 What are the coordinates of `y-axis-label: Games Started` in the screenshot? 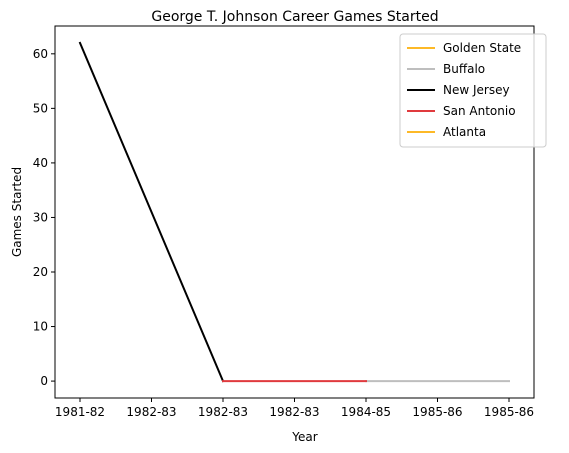 It's located at (17, 212).